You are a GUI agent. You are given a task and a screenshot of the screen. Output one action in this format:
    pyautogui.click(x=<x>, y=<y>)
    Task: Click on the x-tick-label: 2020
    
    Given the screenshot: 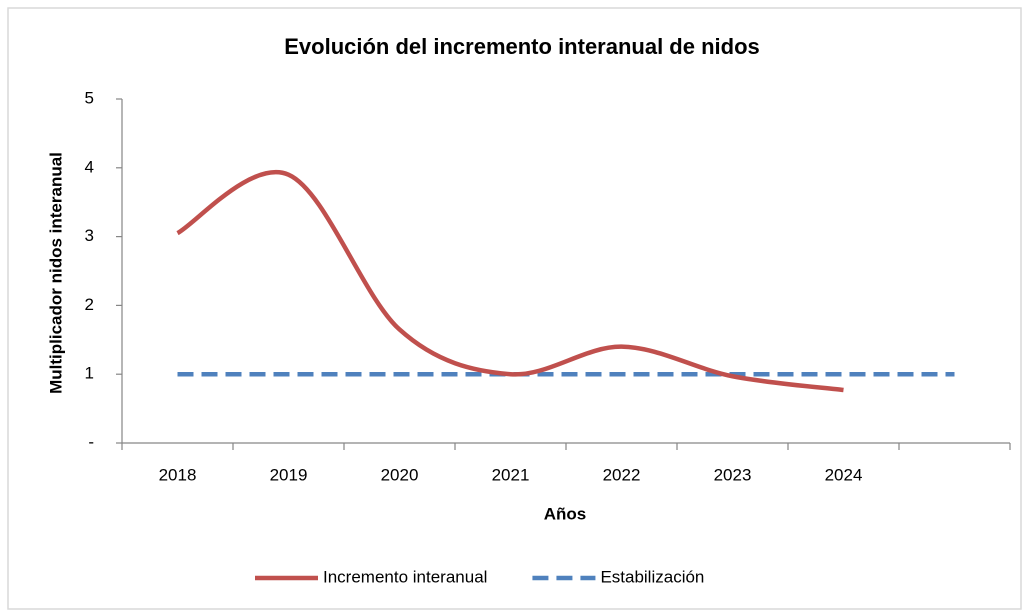 What is the action you would take?
    pyautogui.click(x=400, y=474)
    